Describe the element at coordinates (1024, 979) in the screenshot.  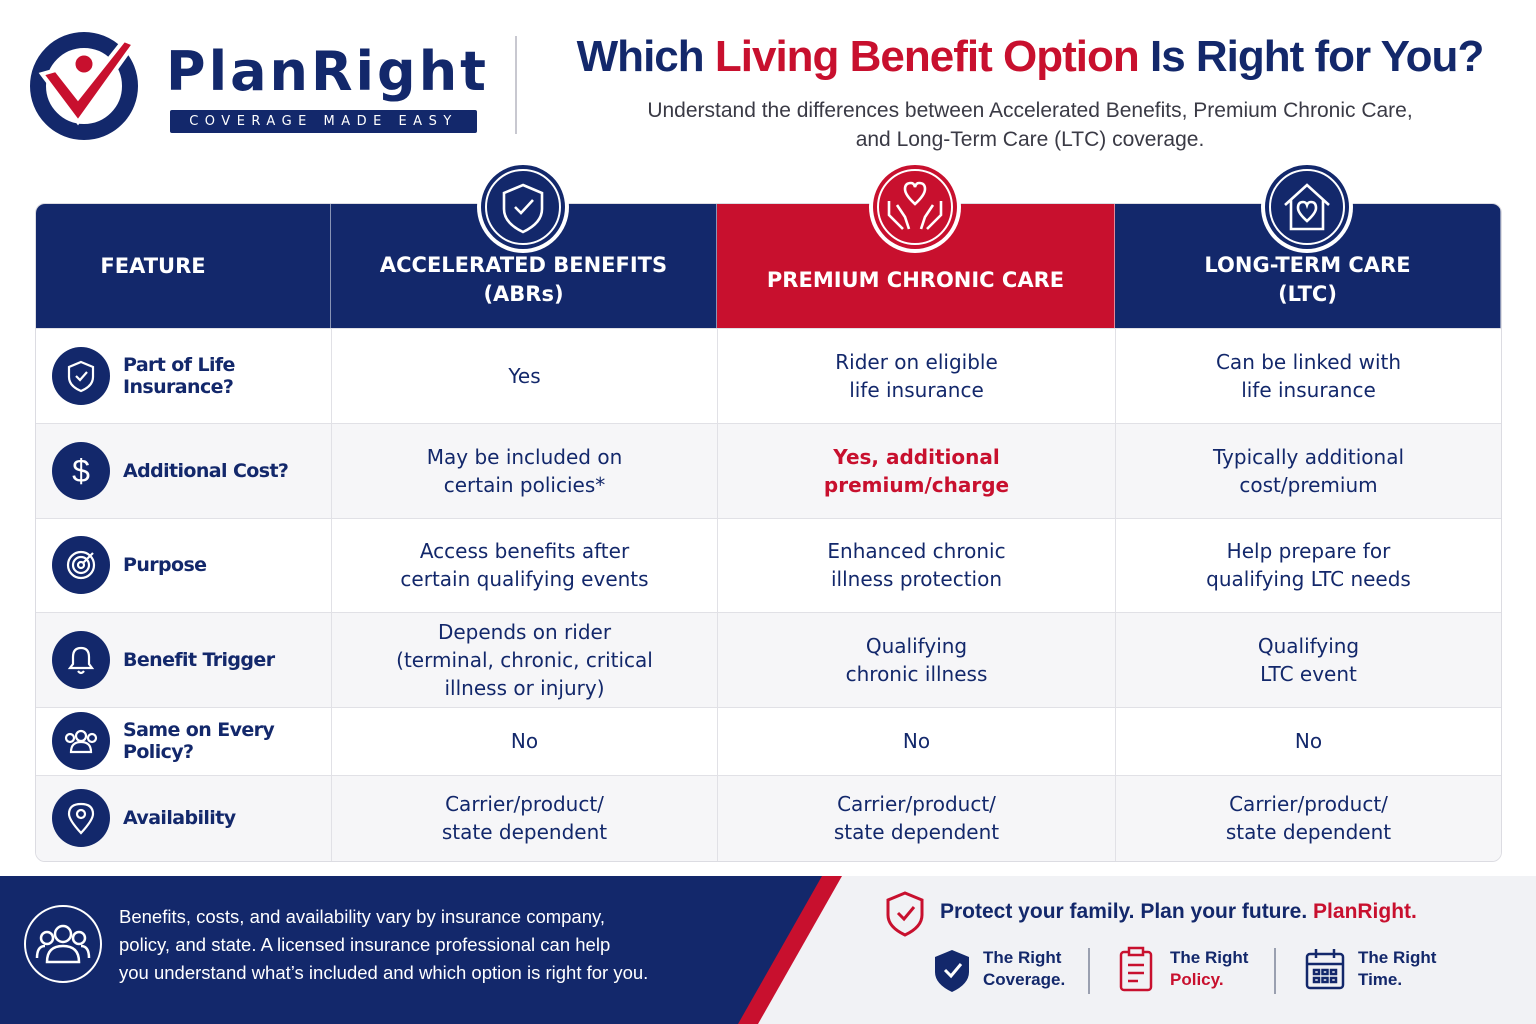
I see `badge-line: Coverage.` at that location.